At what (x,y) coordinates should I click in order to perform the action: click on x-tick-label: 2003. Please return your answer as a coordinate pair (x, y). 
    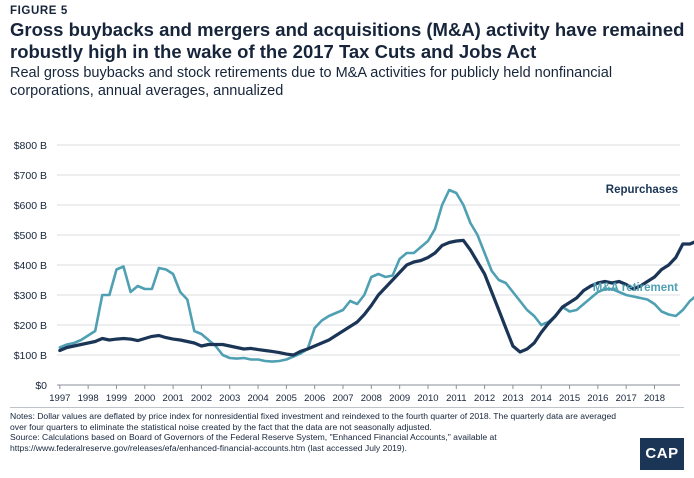
    Looking at the image, I should click on (229, 398).